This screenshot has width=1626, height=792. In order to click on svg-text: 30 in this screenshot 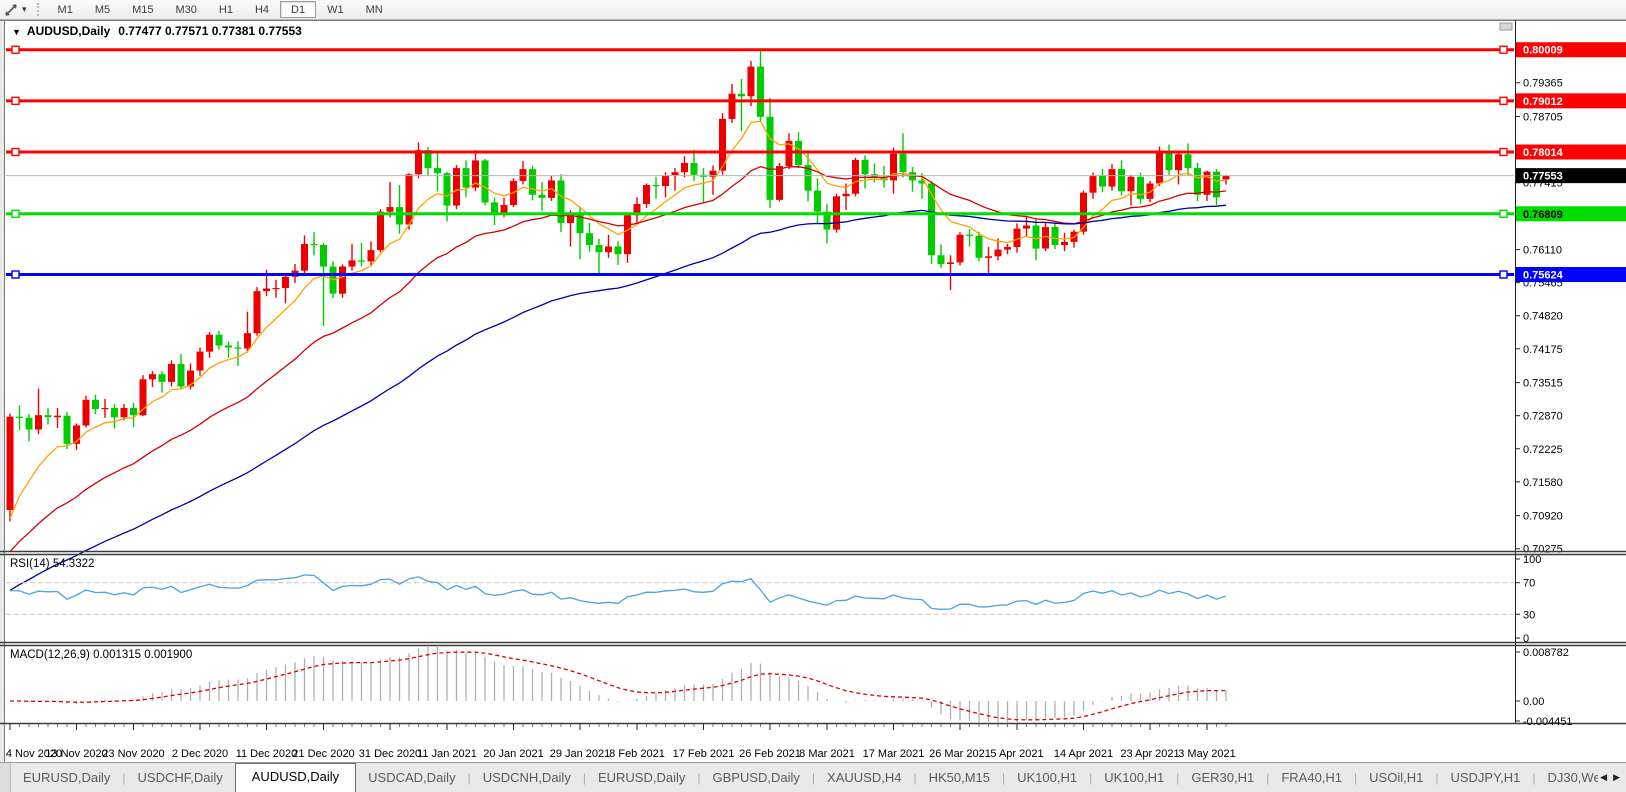, I will do `click(1529, 615)`.